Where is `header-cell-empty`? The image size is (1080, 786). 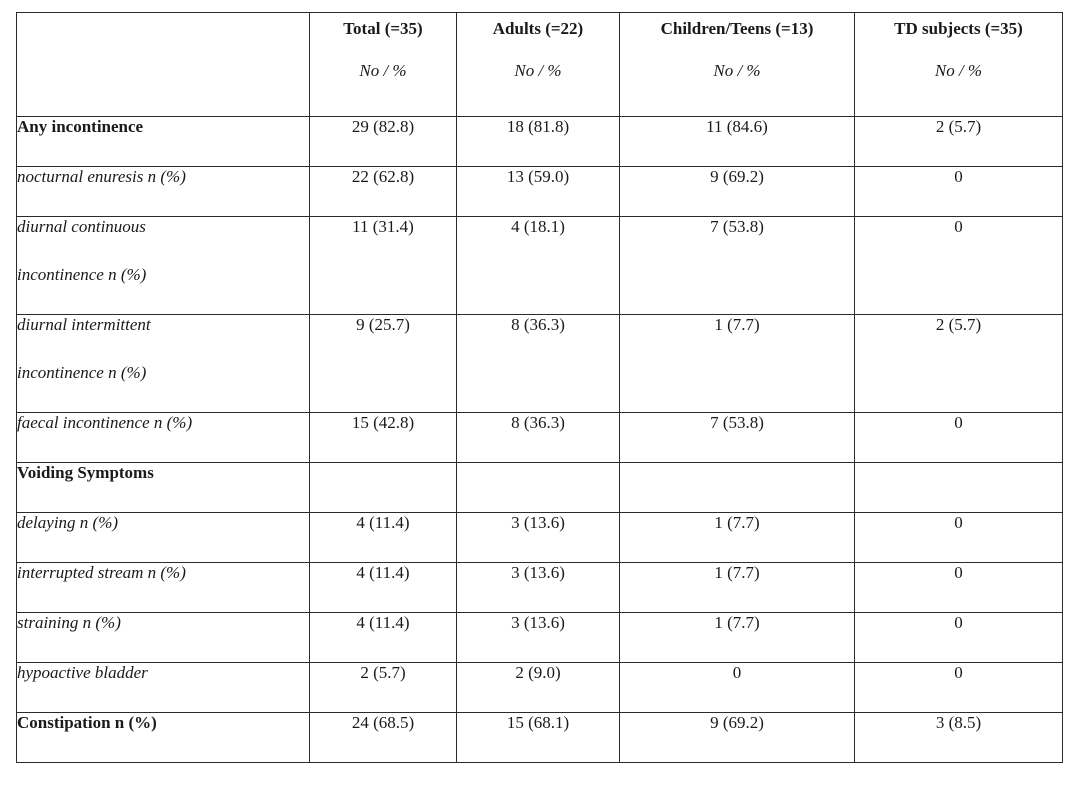 header-cell-empty is located at coordinates (163, 64).